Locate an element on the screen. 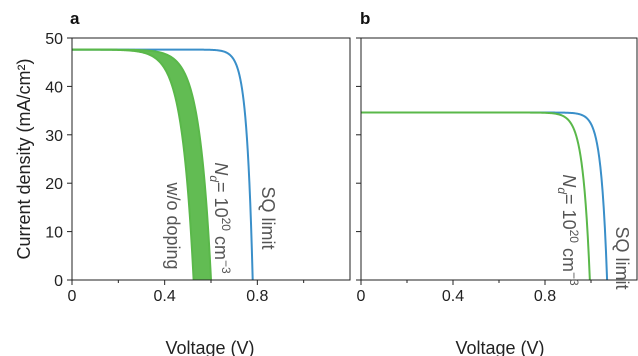 This screenshot has height=356, width=638. panel-b-nd-label: Nd= 1020 cm−3 is located at coordinates (568, 230).